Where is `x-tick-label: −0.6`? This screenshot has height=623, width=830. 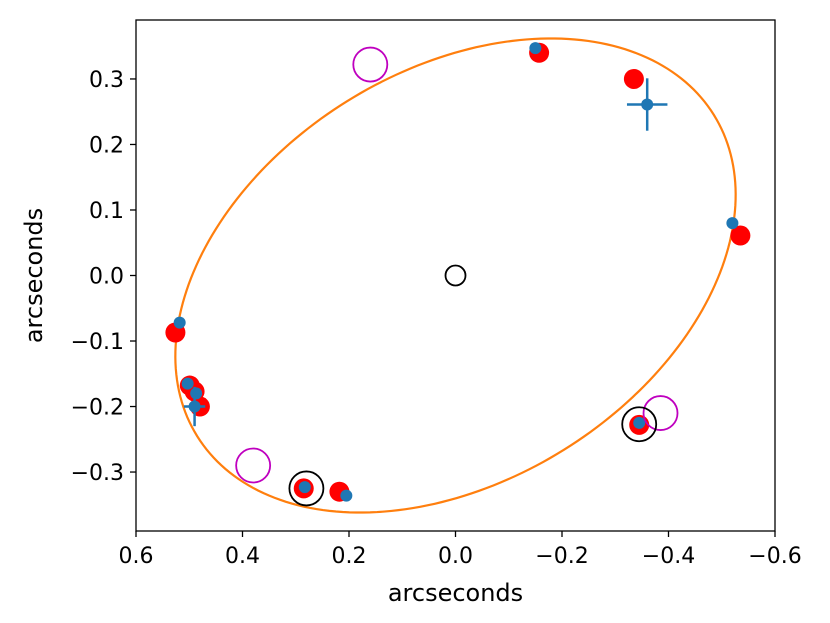
x-tick-label: −0.6 is located at coordinates (774, 556).